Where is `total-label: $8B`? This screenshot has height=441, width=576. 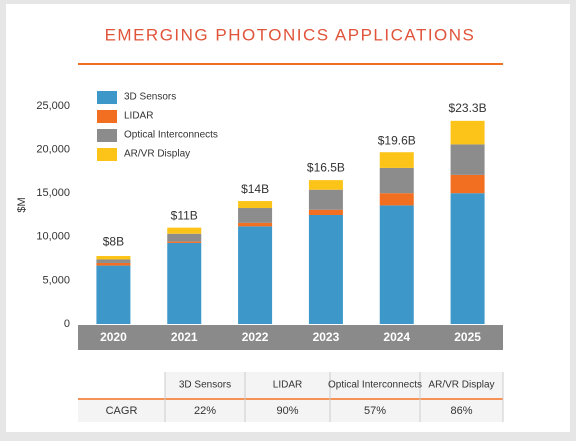 total-label: $8B is located at coordinates (113, 241).